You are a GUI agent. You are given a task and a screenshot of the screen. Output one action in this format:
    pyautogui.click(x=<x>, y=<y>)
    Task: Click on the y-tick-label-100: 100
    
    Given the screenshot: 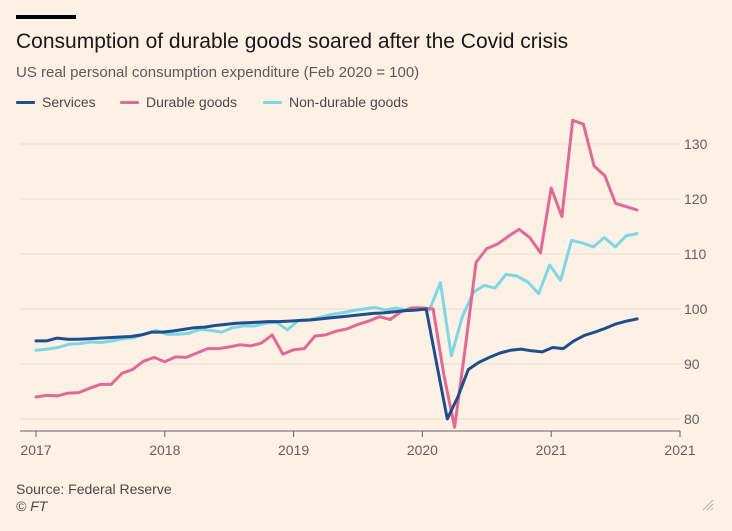 What is the action you would take?
    pyautogui.click(x=696, y=309)
    